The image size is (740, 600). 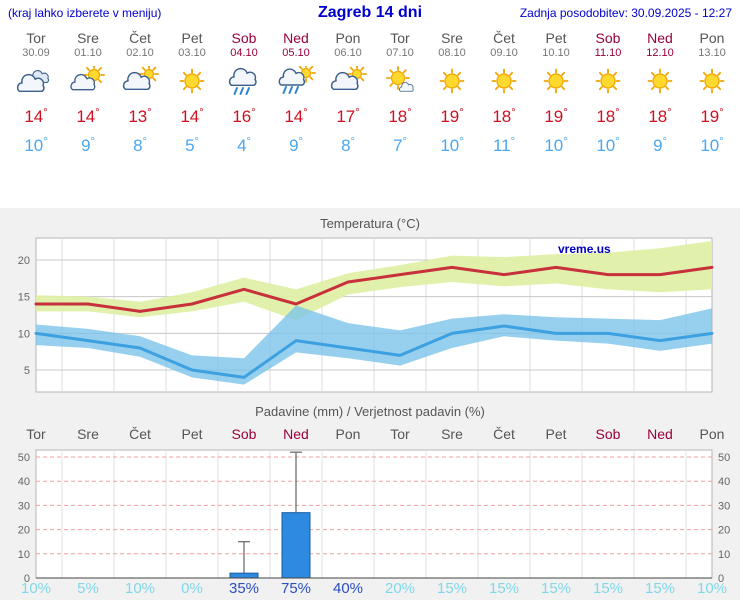 I want to click on day-date: 10.10, so click(x=556, y=53).